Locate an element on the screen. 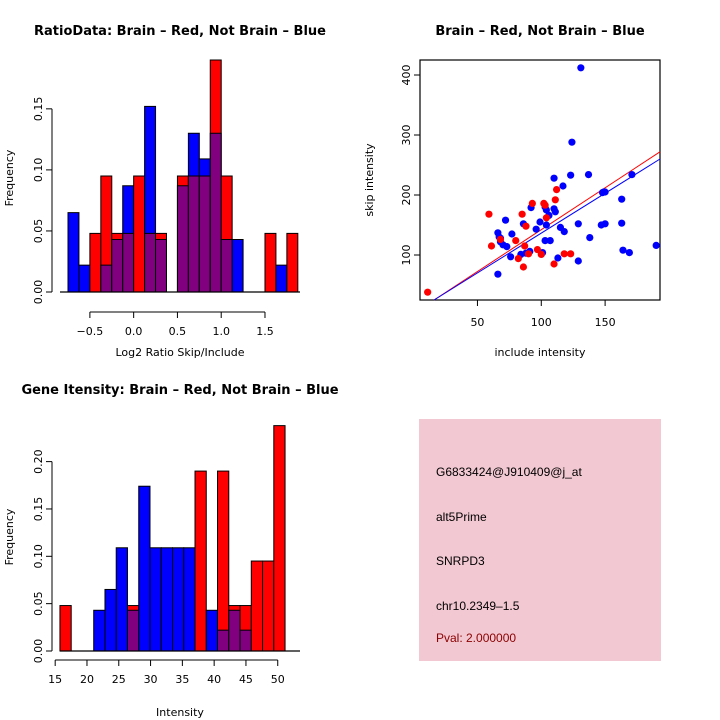 The height and width of the screenshot is (720, 720). gene-x-tick-label: 25 is located at coordinates (119, 679).